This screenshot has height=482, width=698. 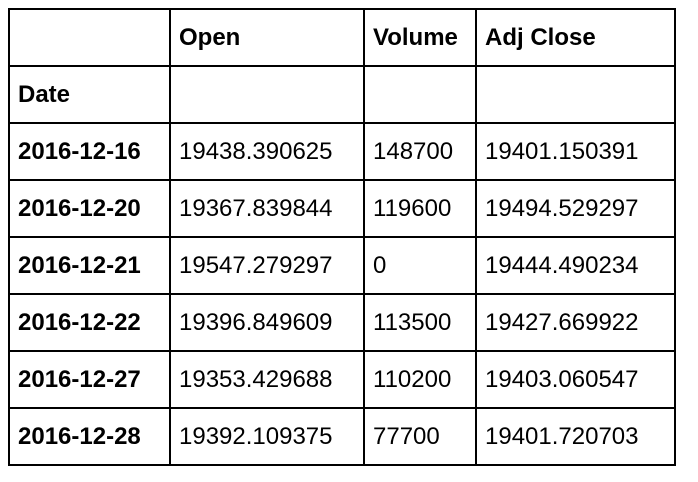 What do you see at coordinates (267, 322) in the screenshot?
I see `cell-open: 19396.849609` at bounding box center [267, 322].